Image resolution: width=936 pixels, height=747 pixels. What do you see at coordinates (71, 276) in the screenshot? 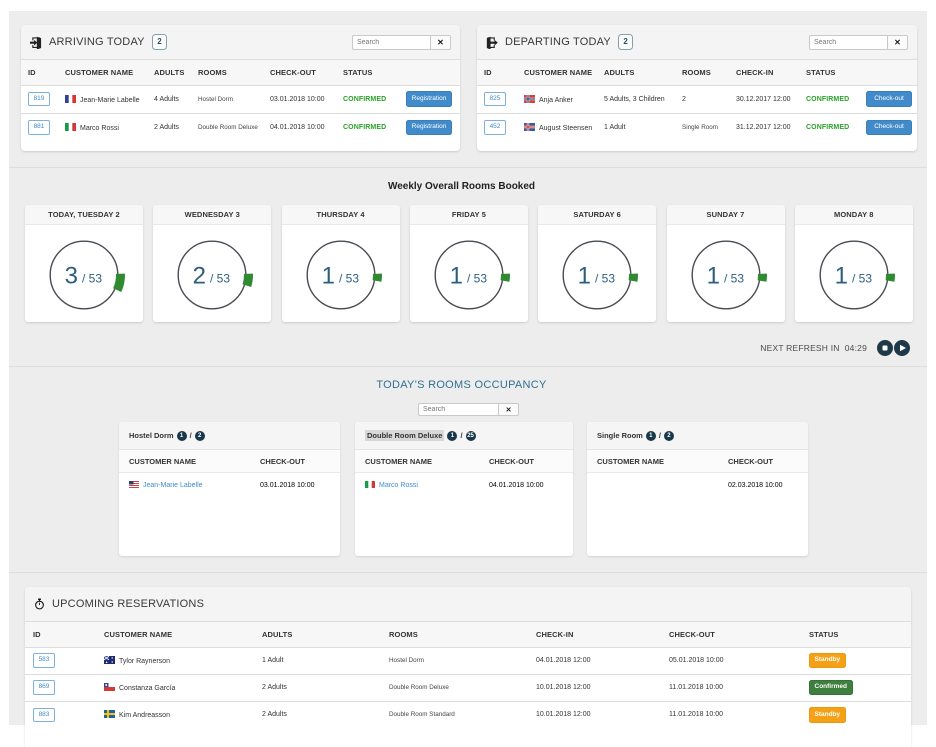
I see `svg-text: 3` at bounding box center [71, 276].